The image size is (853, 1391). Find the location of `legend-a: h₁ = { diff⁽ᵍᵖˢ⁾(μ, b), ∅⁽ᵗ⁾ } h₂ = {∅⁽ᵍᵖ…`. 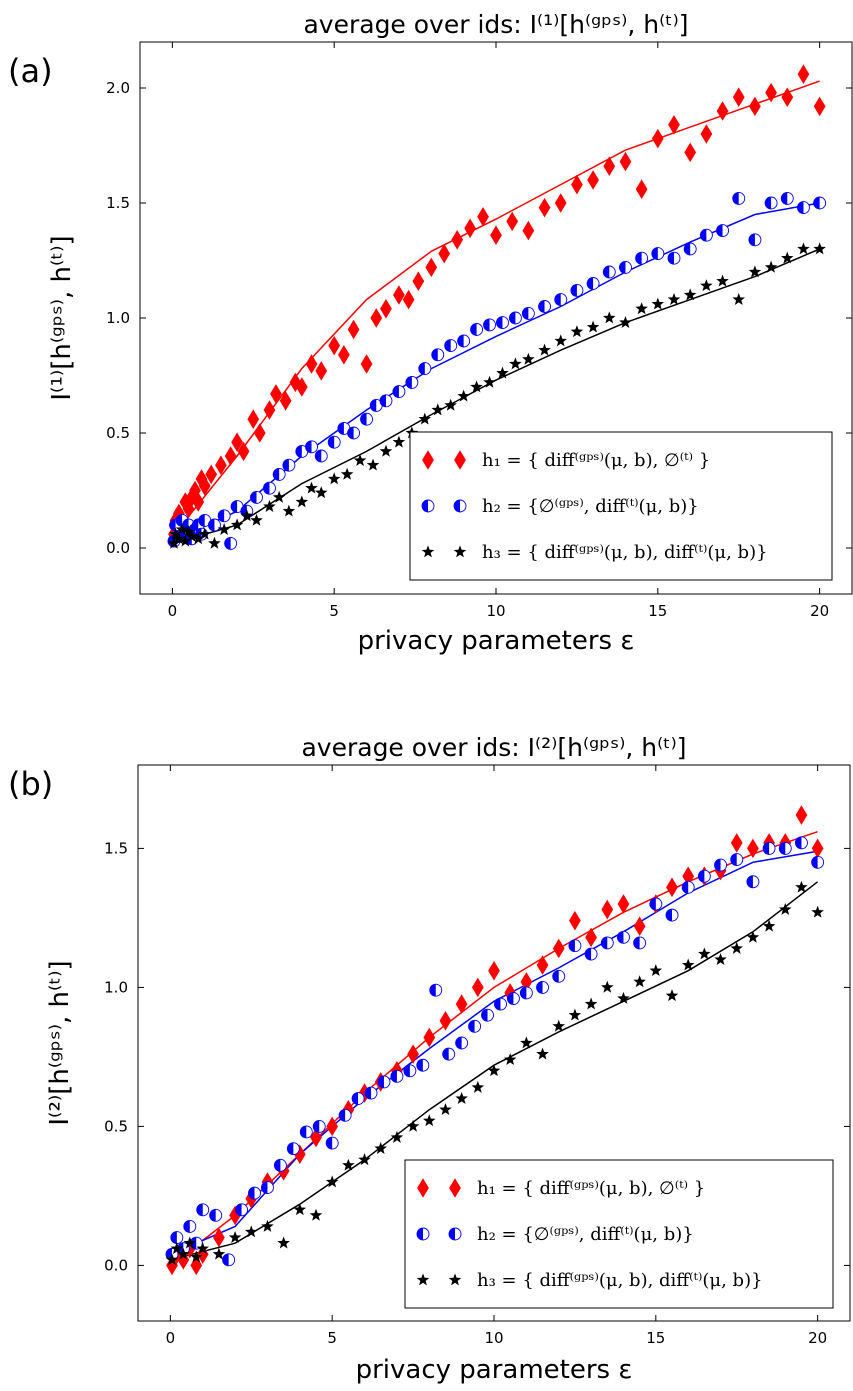

legend-a: h₁ = { diff⁽ᵍᵖˢ⁾(μ, b), ∅⁽ᵗ⁾ } h₂ = {∅⁽ᵍᵖ… is located at coordinates (621, 506).